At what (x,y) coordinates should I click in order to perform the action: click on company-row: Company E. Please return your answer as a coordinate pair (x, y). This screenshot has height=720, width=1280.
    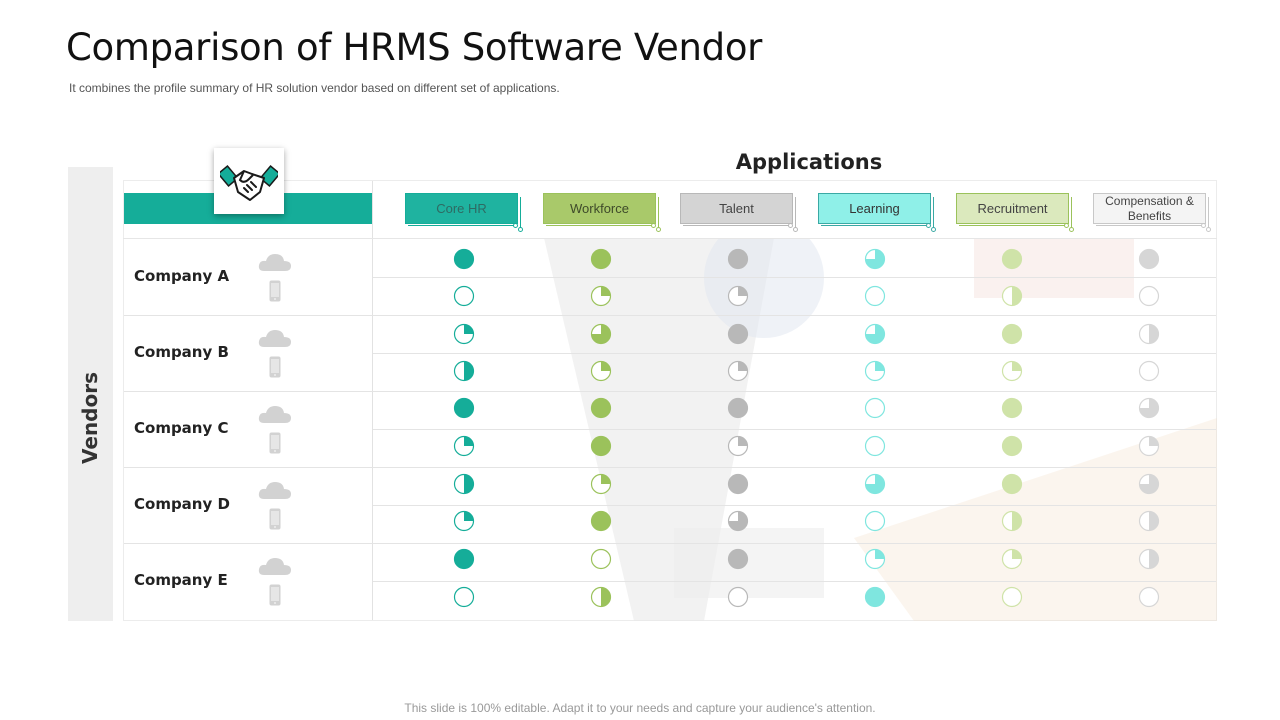
    Looking at the image, I should click on (248, 582).